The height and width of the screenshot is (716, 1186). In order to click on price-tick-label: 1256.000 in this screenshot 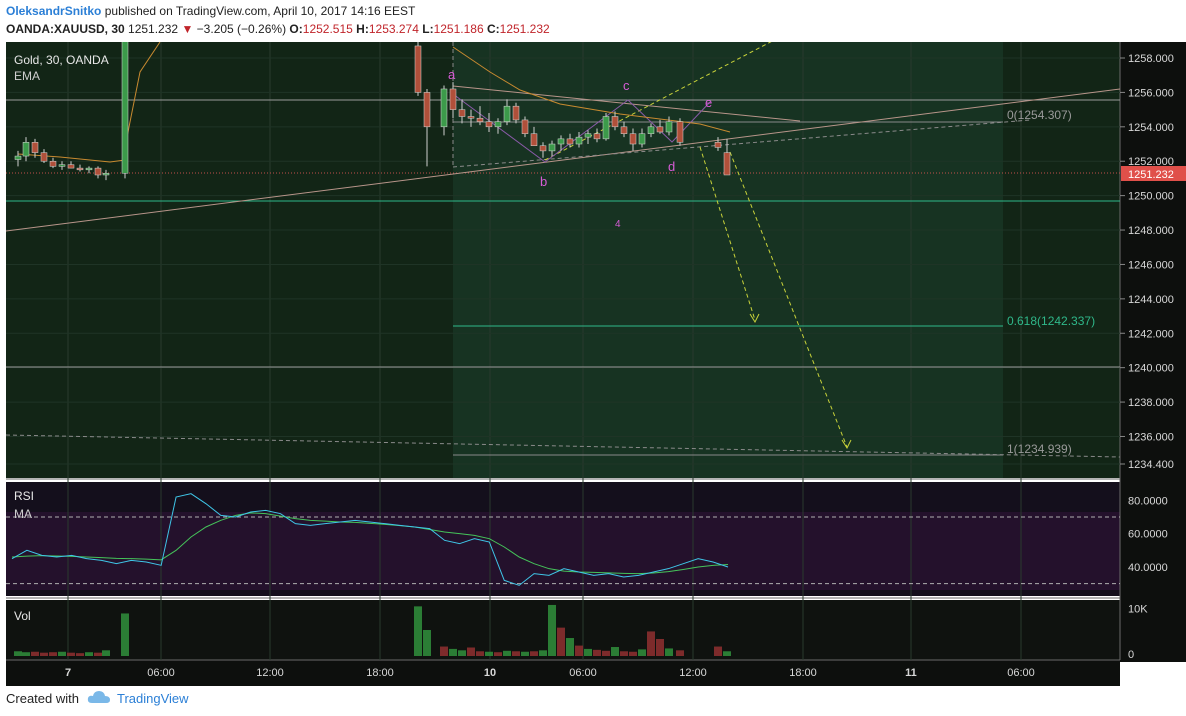, I will do `click(1151, 93)`.